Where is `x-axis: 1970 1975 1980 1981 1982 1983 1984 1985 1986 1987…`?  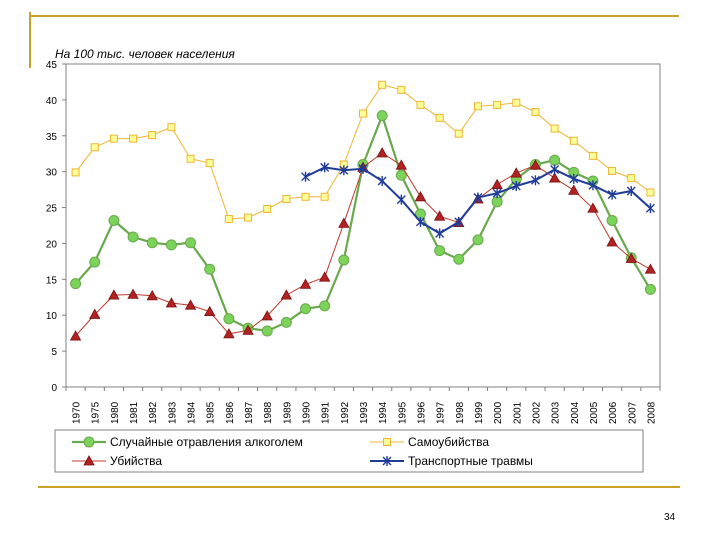 x-axis: 1970 1975 1980 1981 1982 1983 1984 1985 1986 1987… is located at coordinates (363, 405).